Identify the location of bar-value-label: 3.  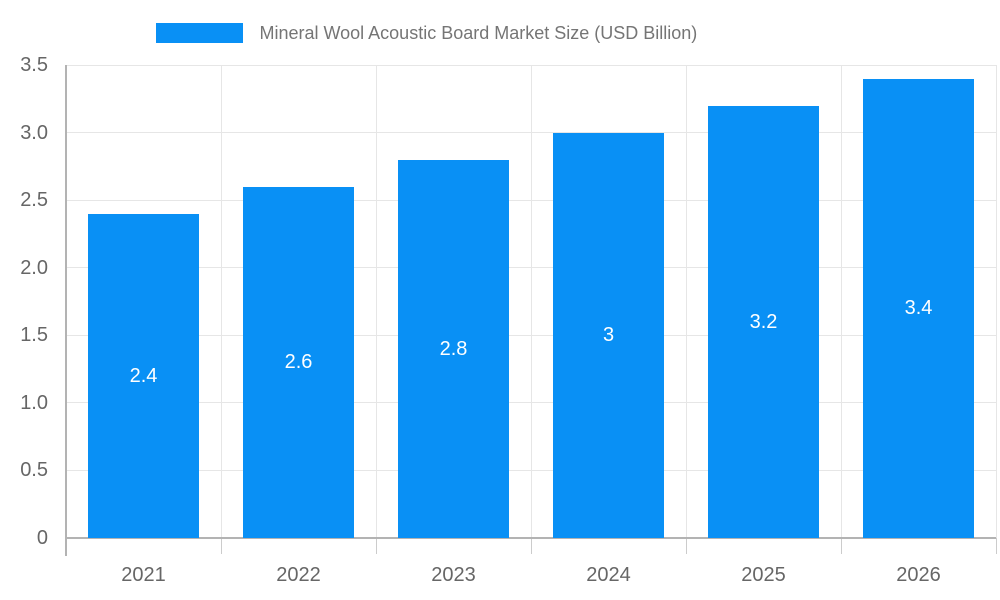
(608, 335).